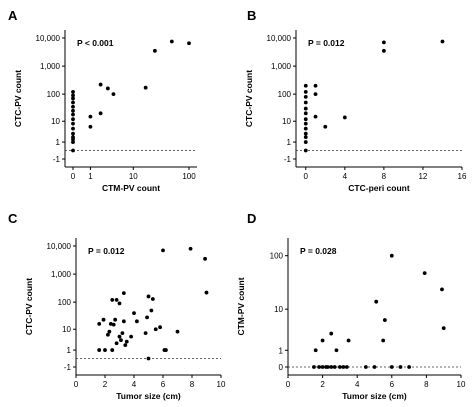  Describe the element at coordinates (281, 367) in the screenshot. I see `y-tick-label: 0` at that location.